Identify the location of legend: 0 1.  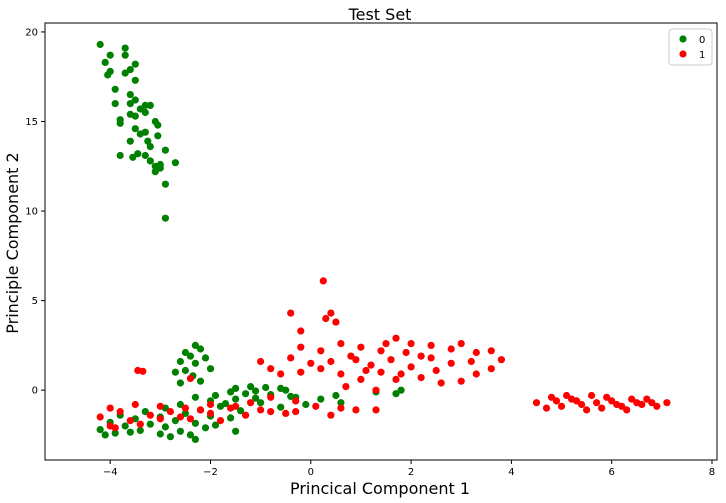
(690, 47).